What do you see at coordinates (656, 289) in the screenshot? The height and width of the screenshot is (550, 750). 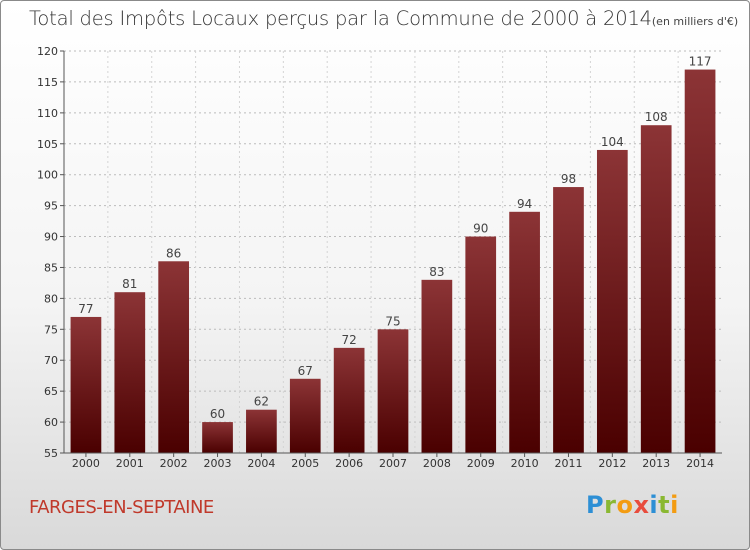 I see `bar-2013` at bounding box center [656, 289].